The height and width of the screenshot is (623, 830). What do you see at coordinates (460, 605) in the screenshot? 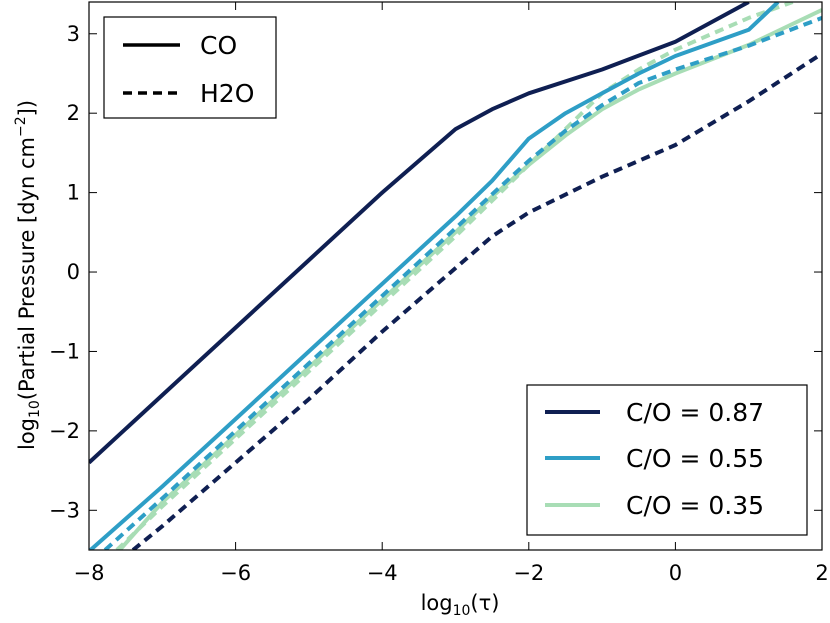
I see `x-axis-label: log10(τ)` at bounding box center [460, 605].